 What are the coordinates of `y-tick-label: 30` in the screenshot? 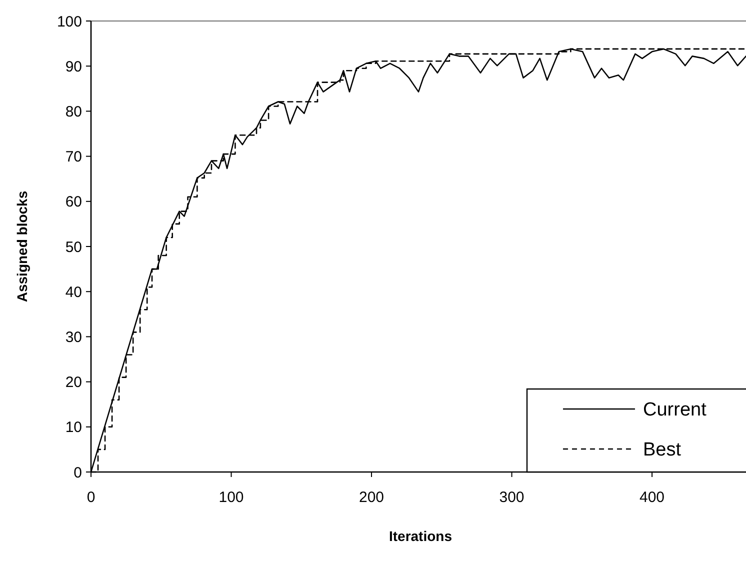 It's located at (73, 337).